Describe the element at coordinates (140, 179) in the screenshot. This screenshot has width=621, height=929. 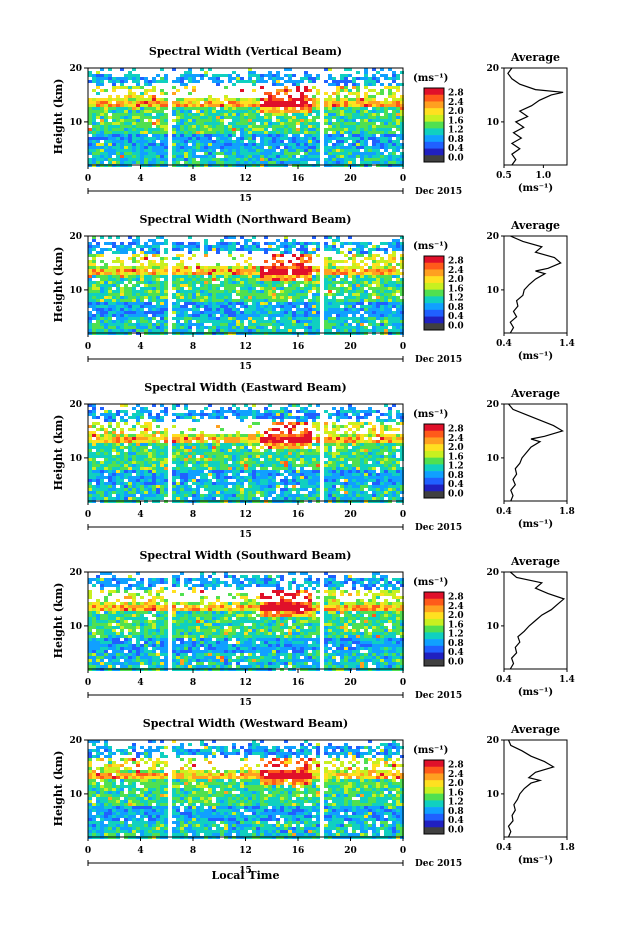
I see `x-tick-label: 4` at that location.